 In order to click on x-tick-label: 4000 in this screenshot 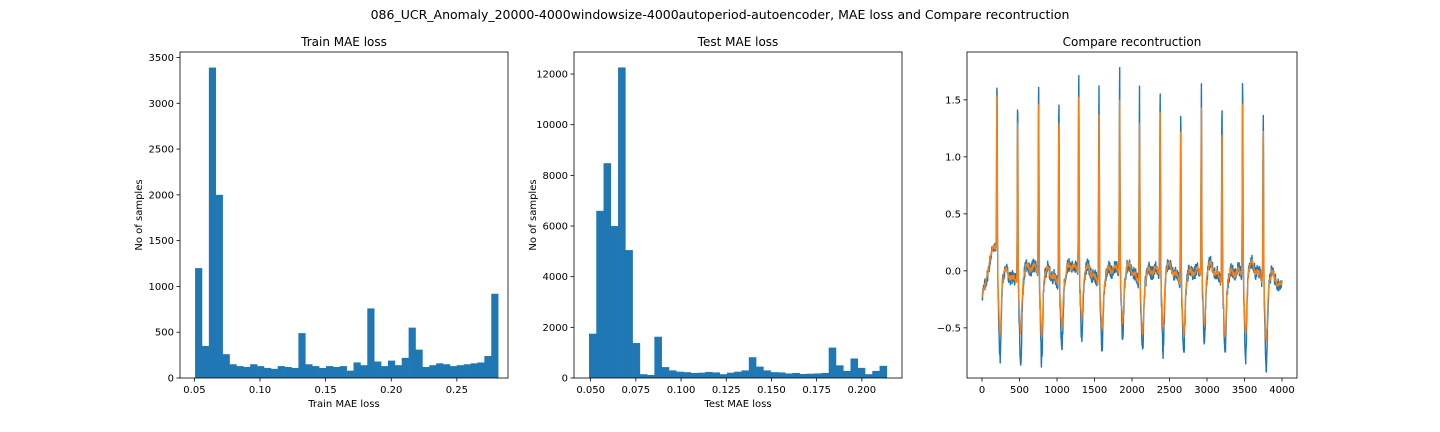, I will do `click(1281, 390)`.